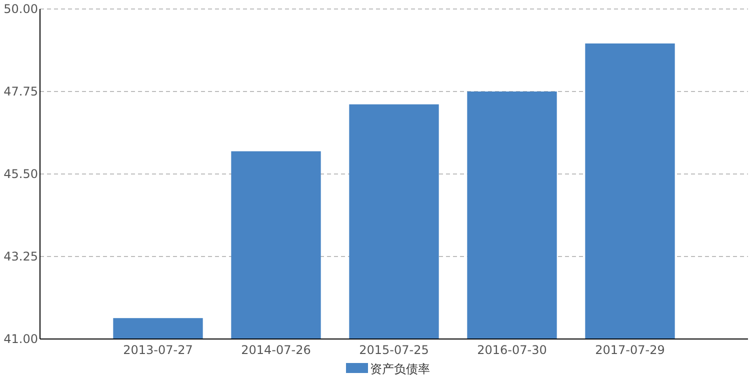 The width and height of the screenshot is (753, 379). I want to click on x-tick-label: 2014-07-26, so click(276, 350).